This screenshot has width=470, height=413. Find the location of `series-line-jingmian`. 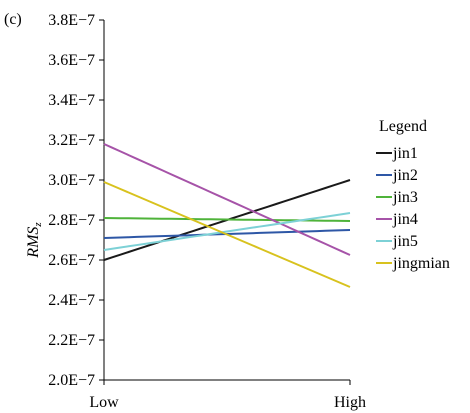

series-line-jingmian is located at coordinates (227, 234).